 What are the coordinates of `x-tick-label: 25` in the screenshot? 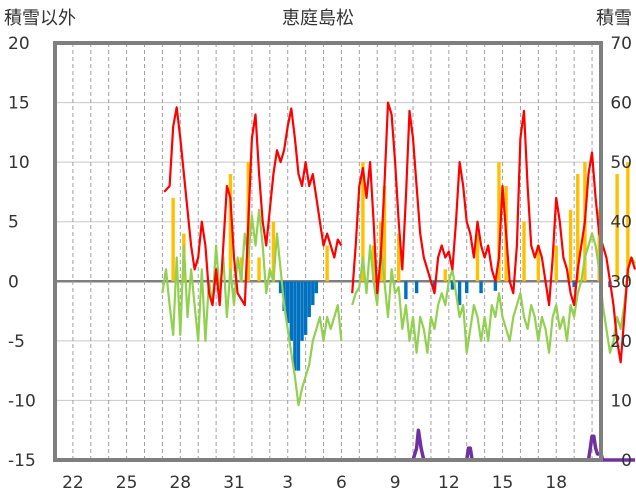 It's located at (127, 483).